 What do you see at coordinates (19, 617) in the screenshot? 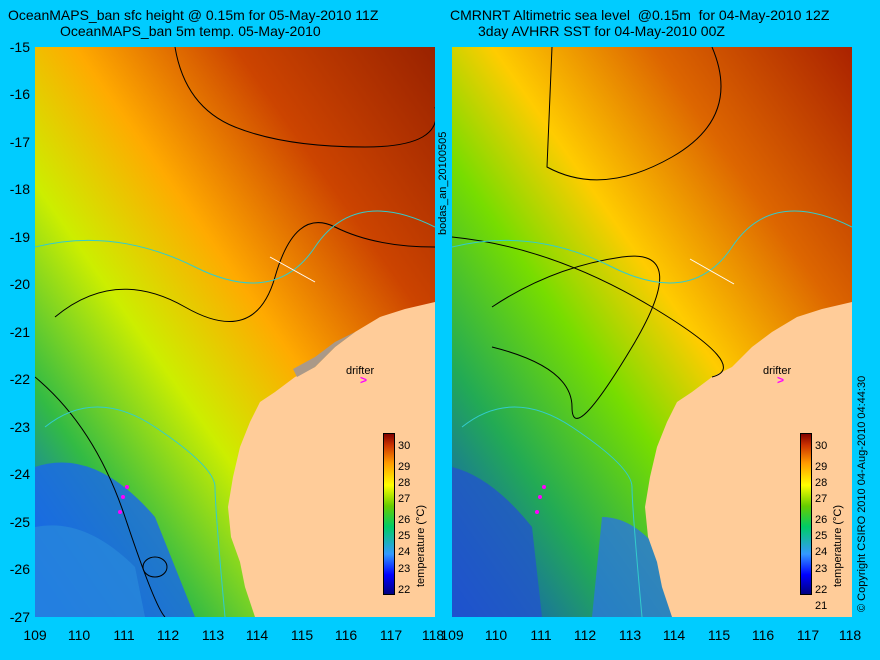
I see `y-tick-label: -27` at bounding box center [19, 617].